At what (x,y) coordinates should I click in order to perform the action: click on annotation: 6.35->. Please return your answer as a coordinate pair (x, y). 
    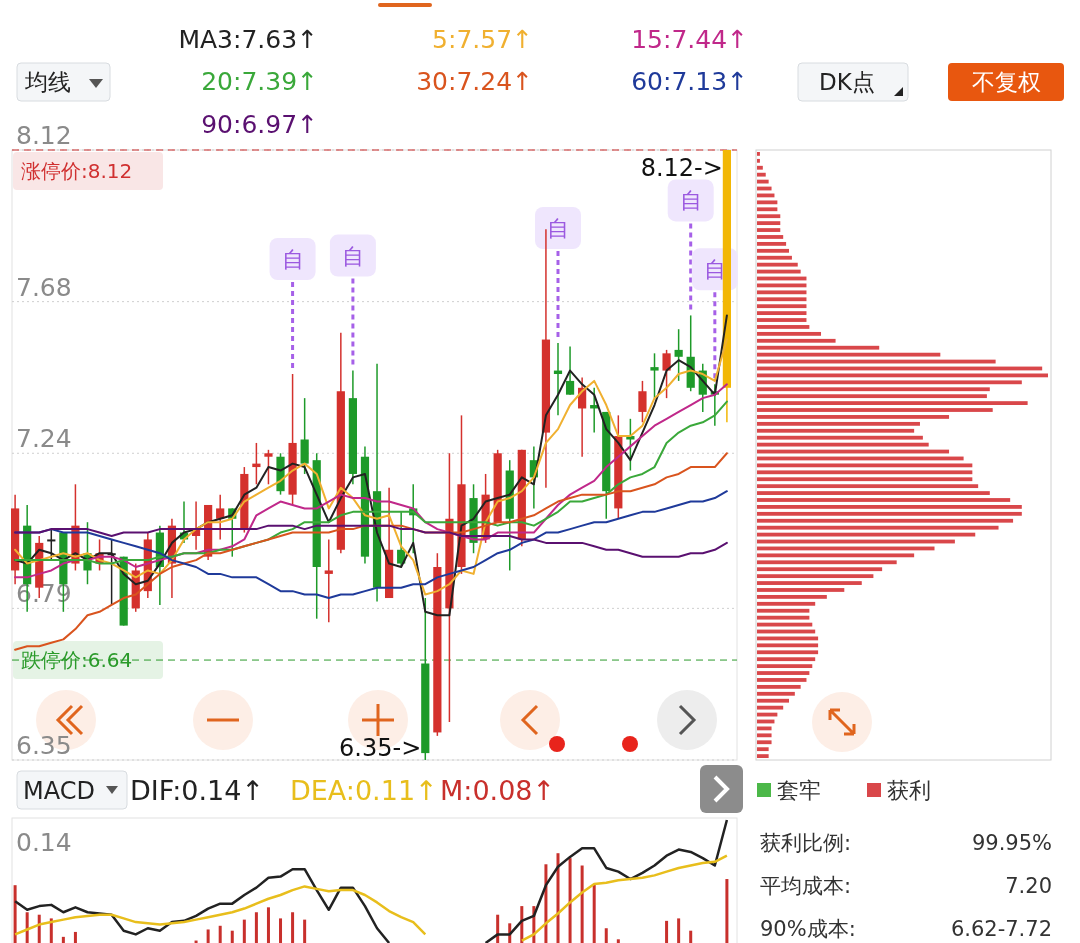
    Looking at the image, I should click on (380, 748).